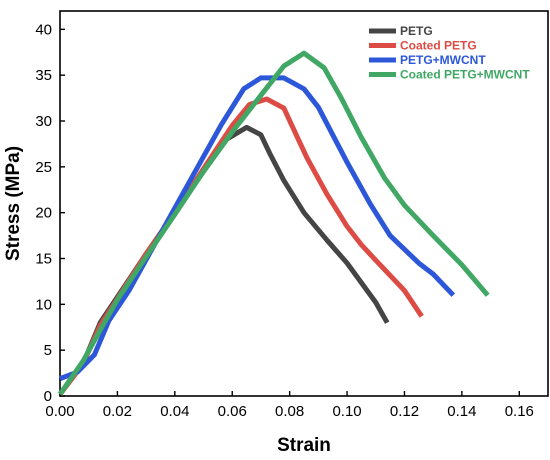 This screenshot has width=550, height=460. What do you see at coordinates (43, 213) in the screenshot?
I see `y-tick-label: 20` at bounding box center [43, 213].